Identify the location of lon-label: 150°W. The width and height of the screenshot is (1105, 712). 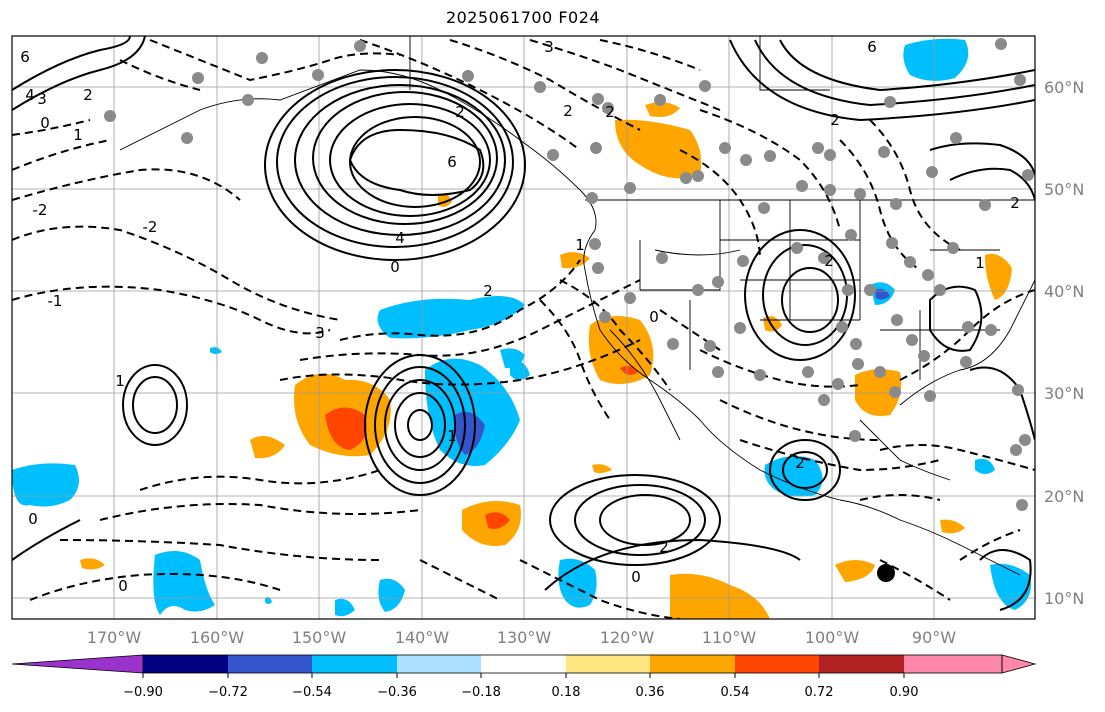
(319, 637).